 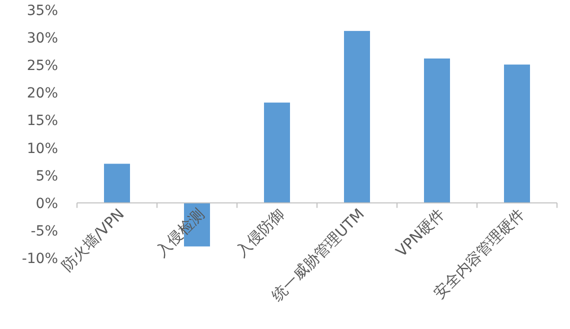 I want to click on y-tick-label: 15%, so click(x=42, y=121).